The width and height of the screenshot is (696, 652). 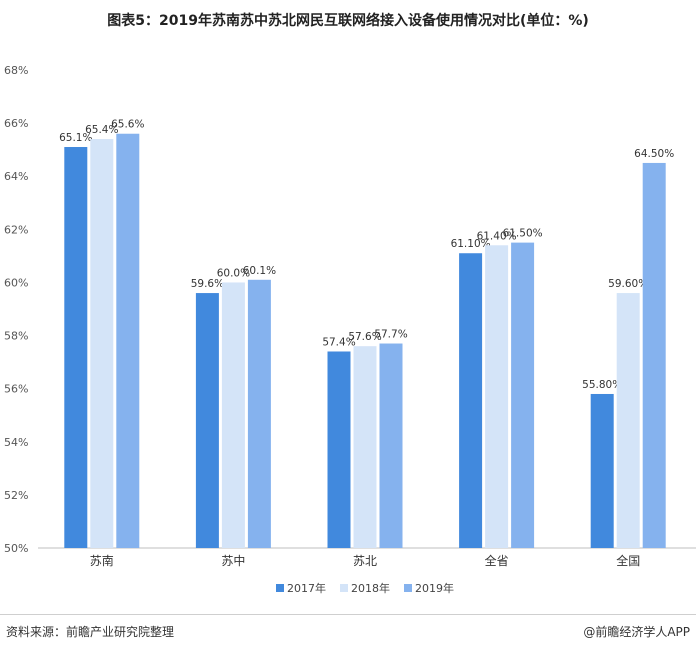 What do you see at coordinates (16, 548) in the screenshot?
I see `y-tick-label: 50%` at bounding box center [16, 548].